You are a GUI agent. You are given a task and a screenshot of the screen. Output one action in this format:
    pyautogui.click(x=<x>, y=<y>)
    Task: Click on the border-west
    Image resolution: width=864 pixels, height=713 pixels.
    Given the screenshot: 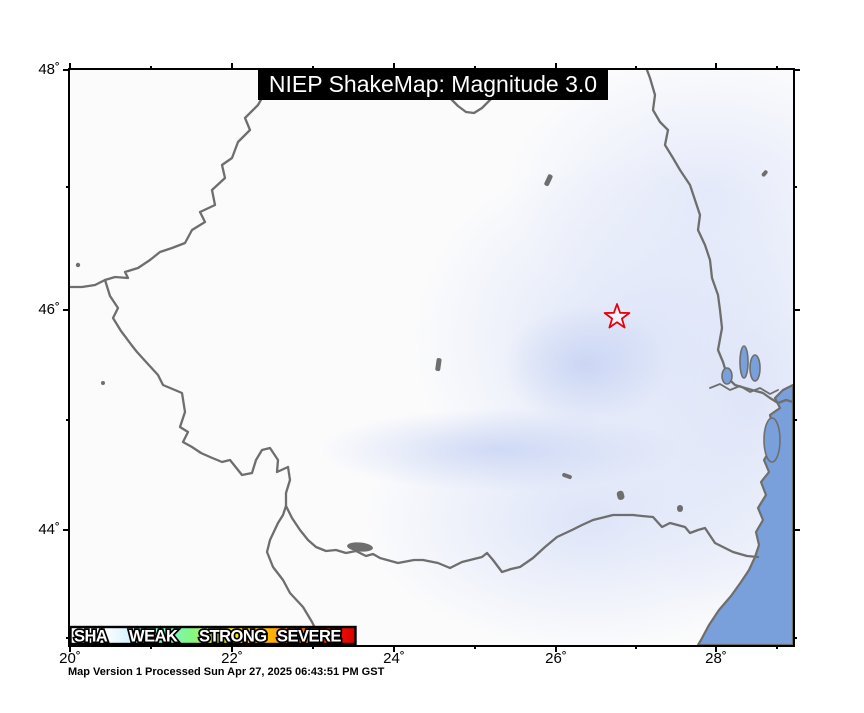 What is the action you would take?
    pyautogui.click(x=213, y=461)
    